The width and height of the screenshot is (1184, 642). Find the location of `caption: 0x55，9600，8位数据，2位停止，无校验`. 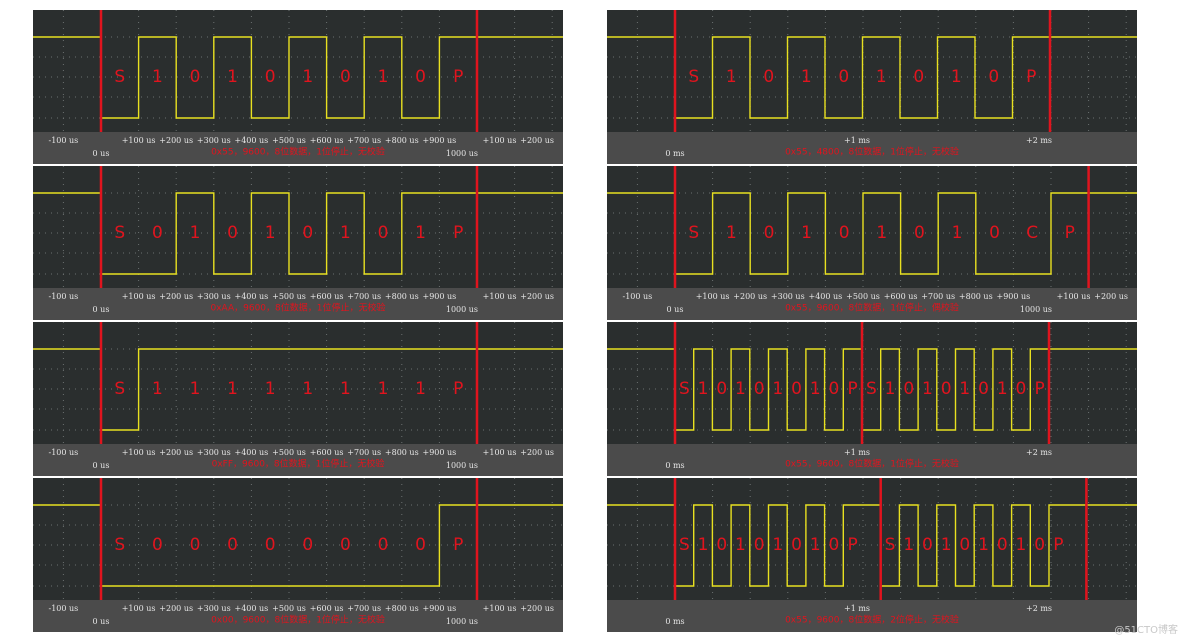

caption: 0x55，9600，8位数据，2位停止，无校验 is located at coordinates (872, 620).